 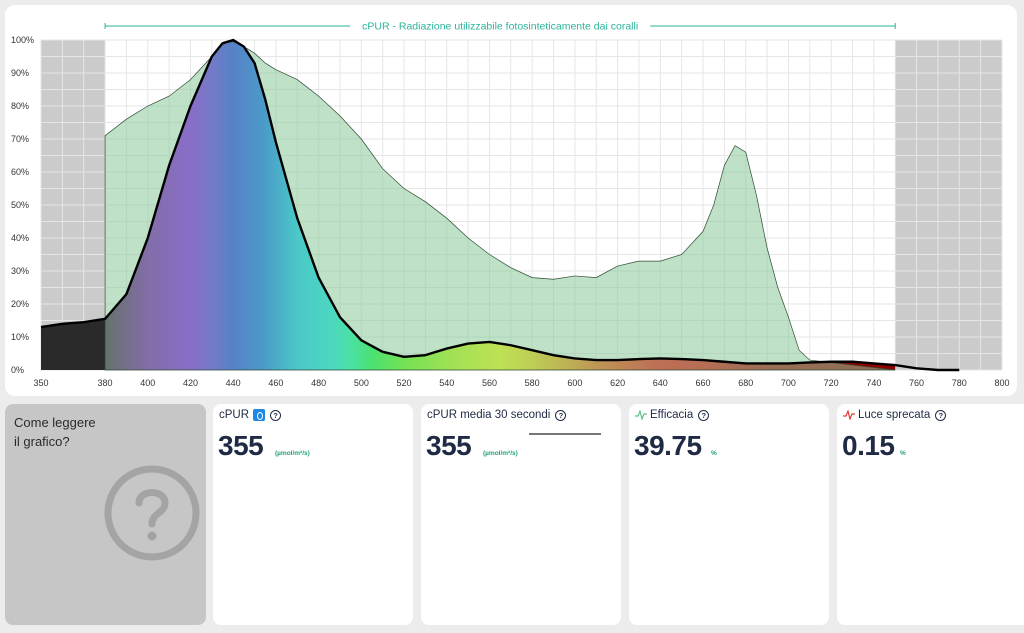 What do you see at coordinates (20, 172) in the screenshot?
I see `y-tick-label: 60%` at bounding box center [20, 172].